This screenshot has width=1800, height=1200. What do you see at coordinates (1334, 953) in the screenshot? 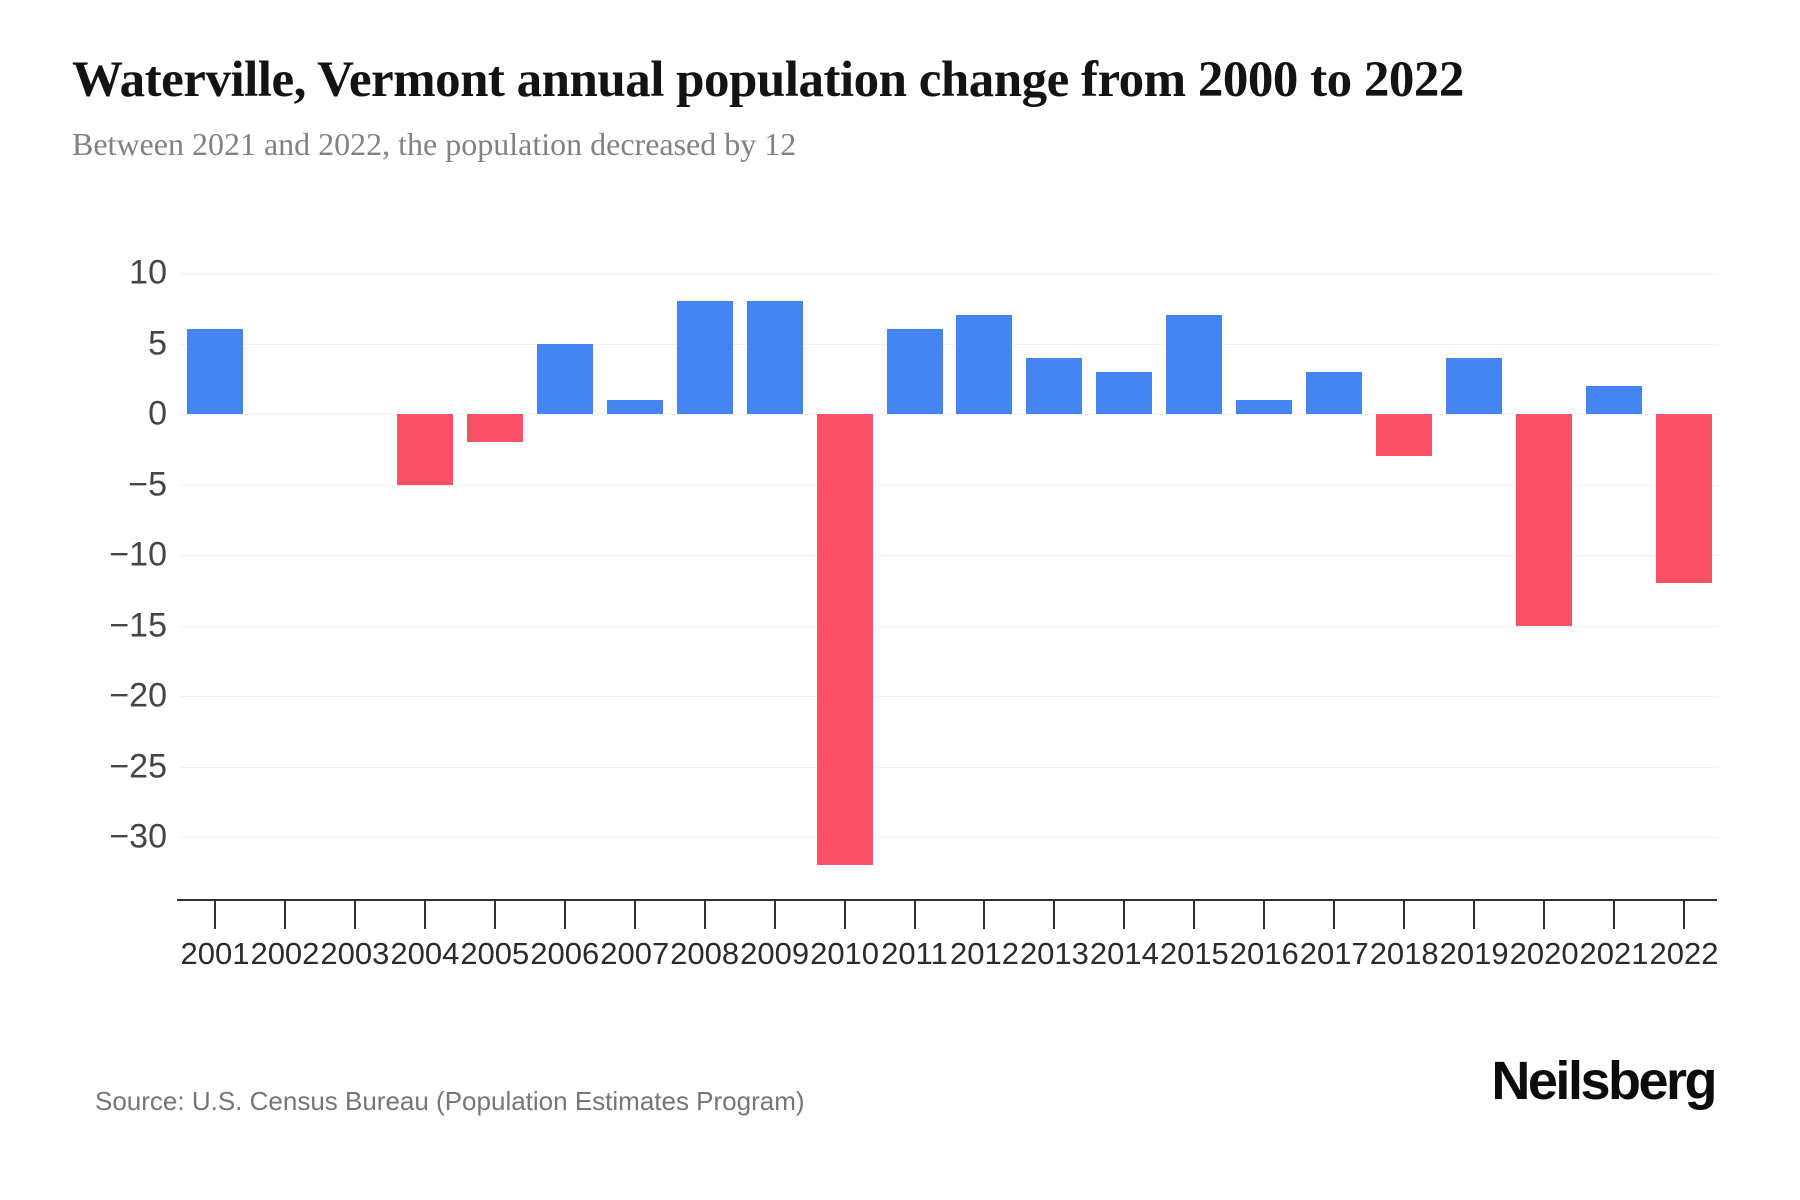
I see `x-tick-label-2017: 2017` at bounding box center [1334, 953].